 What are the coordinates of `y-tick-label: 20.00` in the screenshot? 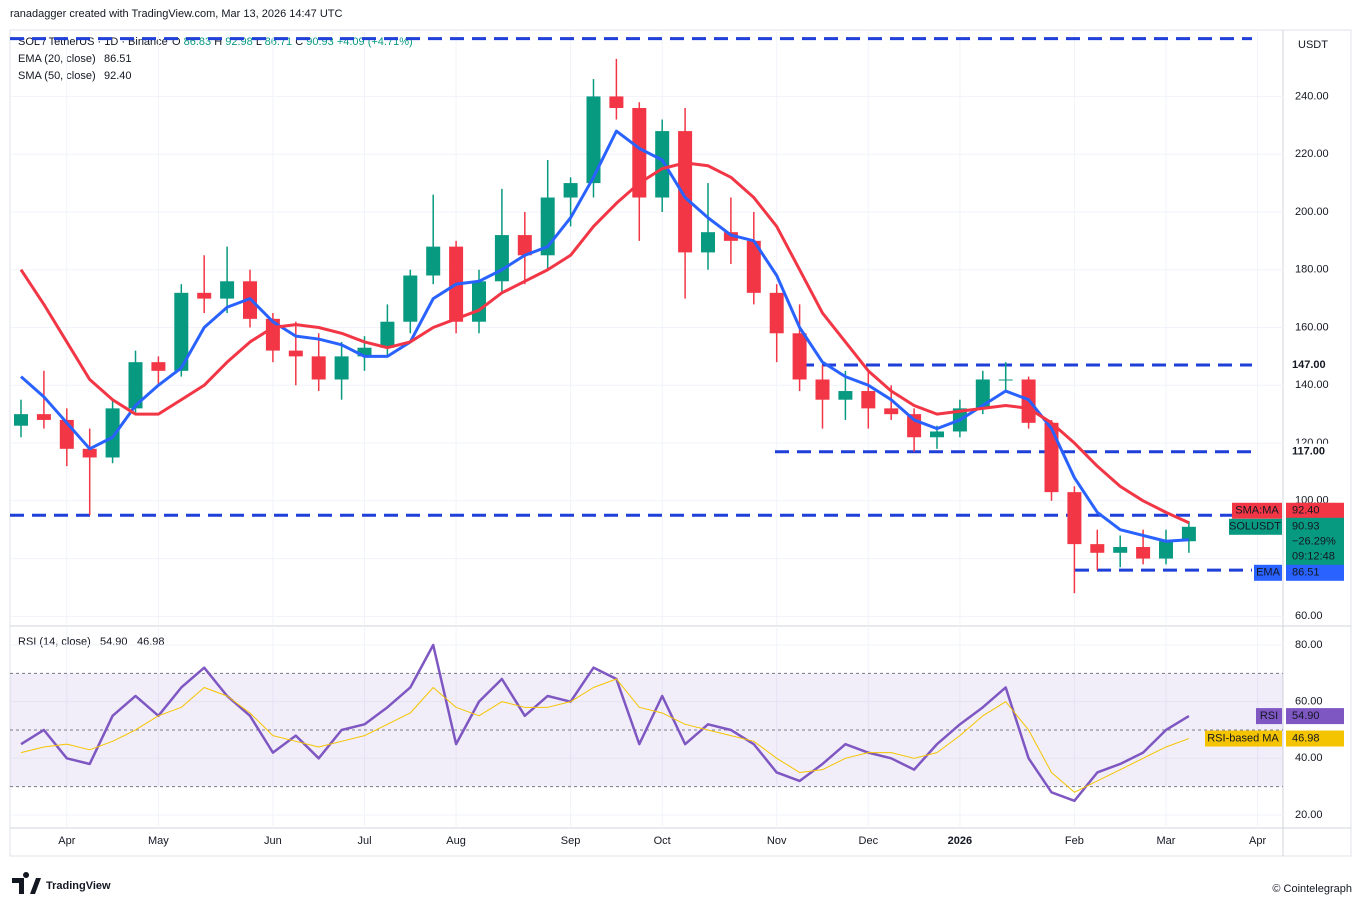 It's located at (1309, 815).